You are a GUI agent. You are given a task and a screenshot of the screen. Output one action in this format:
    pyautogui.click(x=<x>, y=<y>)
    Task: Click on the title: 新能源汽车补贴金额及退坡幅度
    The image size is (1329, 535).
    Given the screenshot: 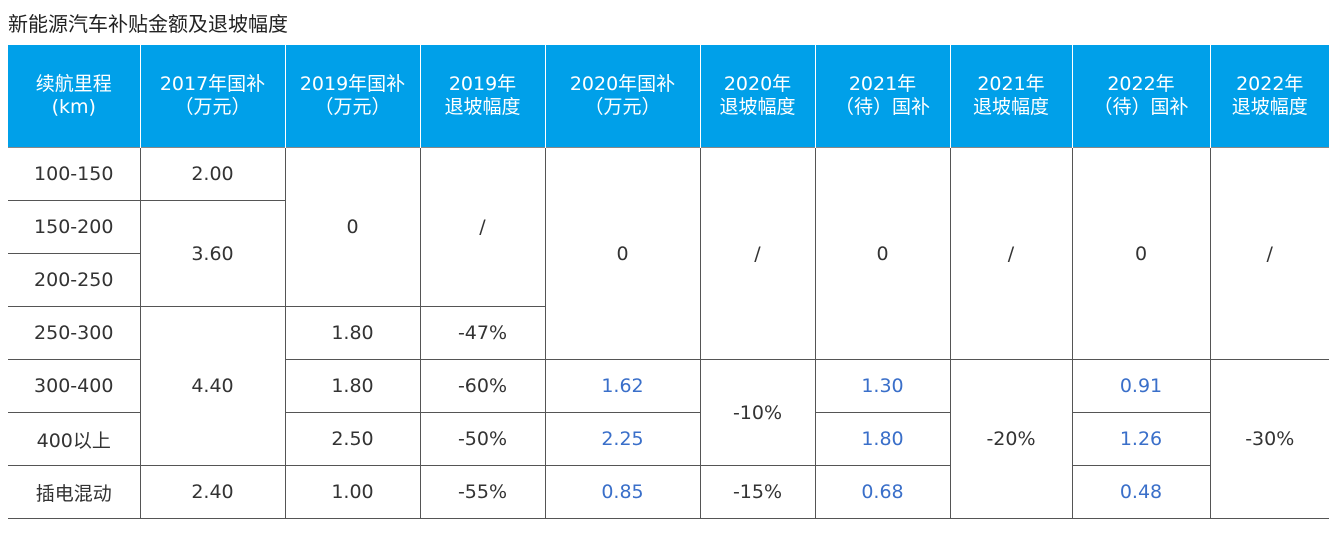 What is the action you would take?
    pyautogui.click(x=148, y=24)
    